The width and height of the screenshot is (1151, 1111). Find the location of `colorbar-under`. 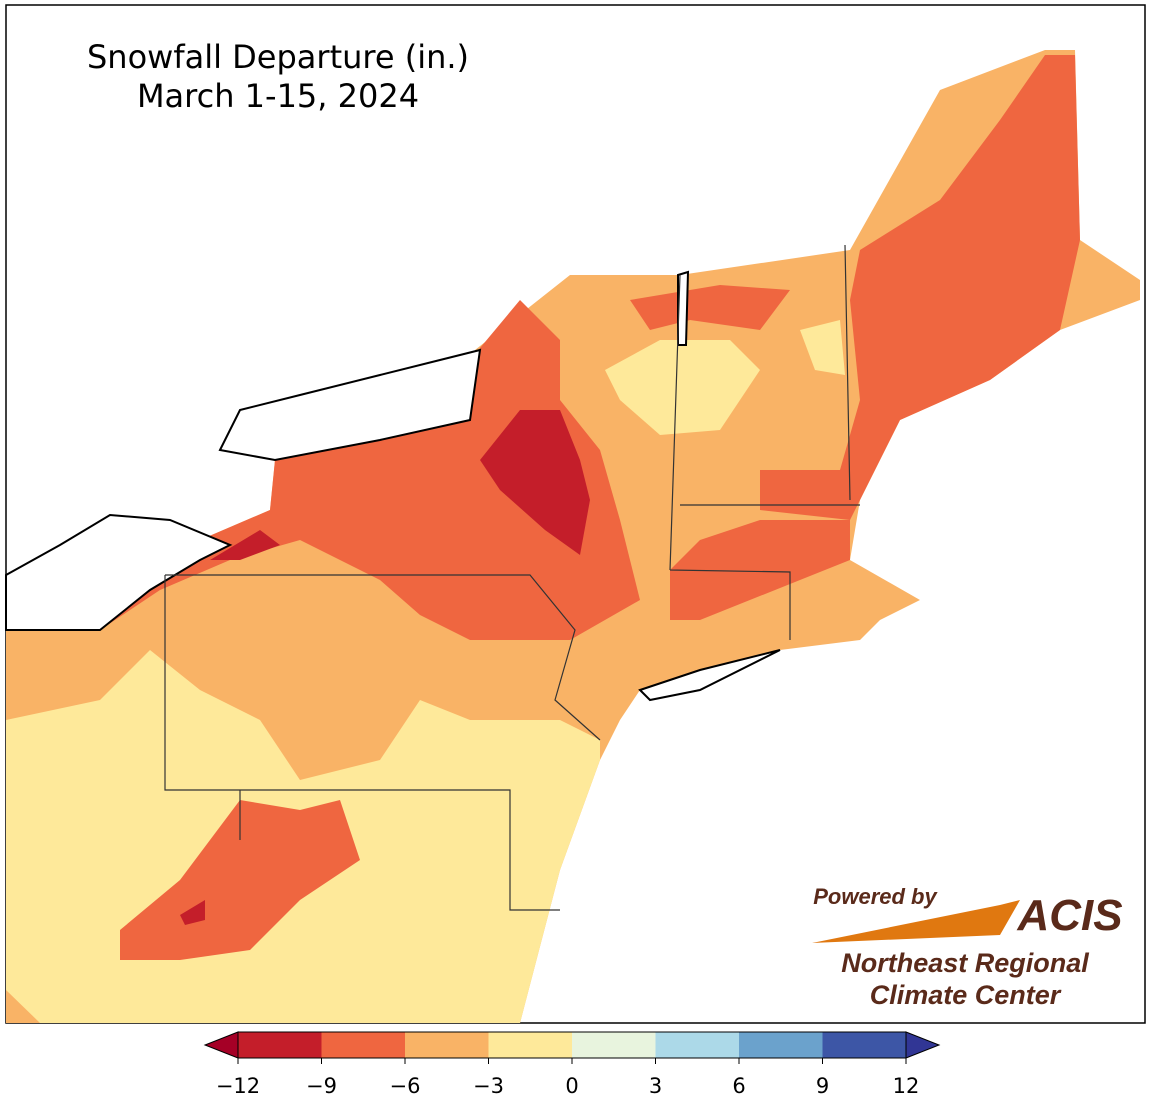

colorbar-under is located at coordinates (221, 1045).